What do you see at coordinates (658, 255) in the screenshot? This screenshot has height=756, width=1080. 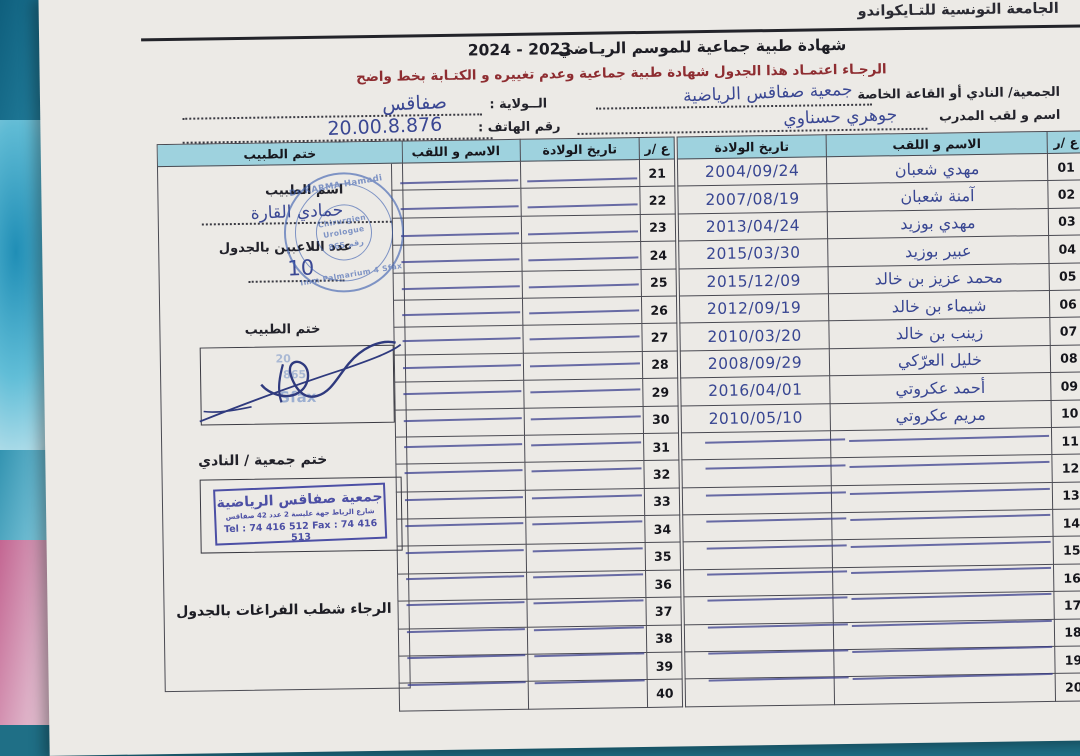 I see `row-number-cell: 24` at bounding box center [658, 255].